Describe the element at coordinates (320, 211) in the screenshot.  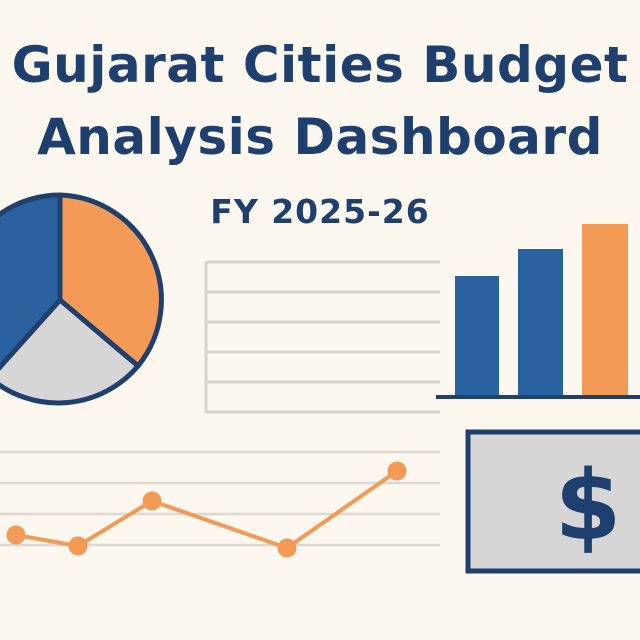
I see `fiscal-year-subtitle: FY 2025-26` at that location.